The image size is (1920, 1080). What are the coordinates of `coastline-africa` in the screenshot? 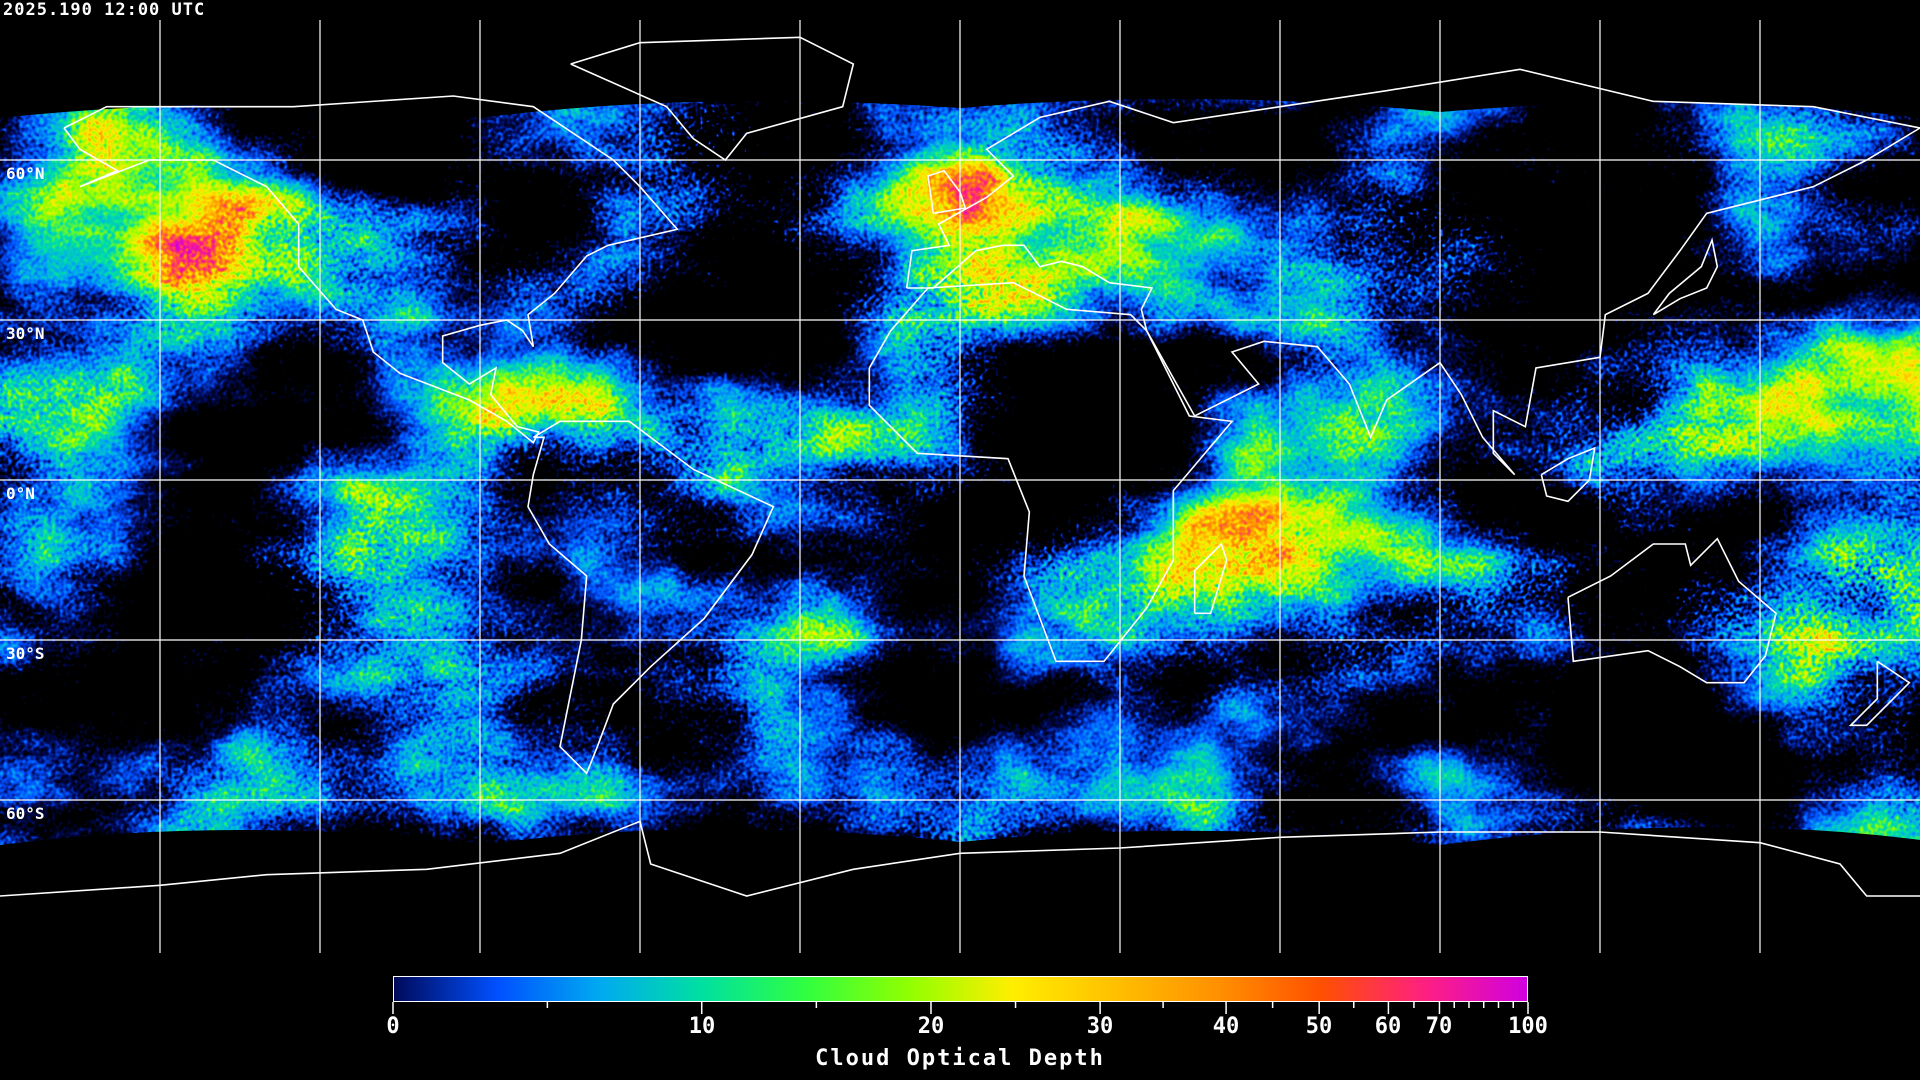 It's located at (1051, 472).